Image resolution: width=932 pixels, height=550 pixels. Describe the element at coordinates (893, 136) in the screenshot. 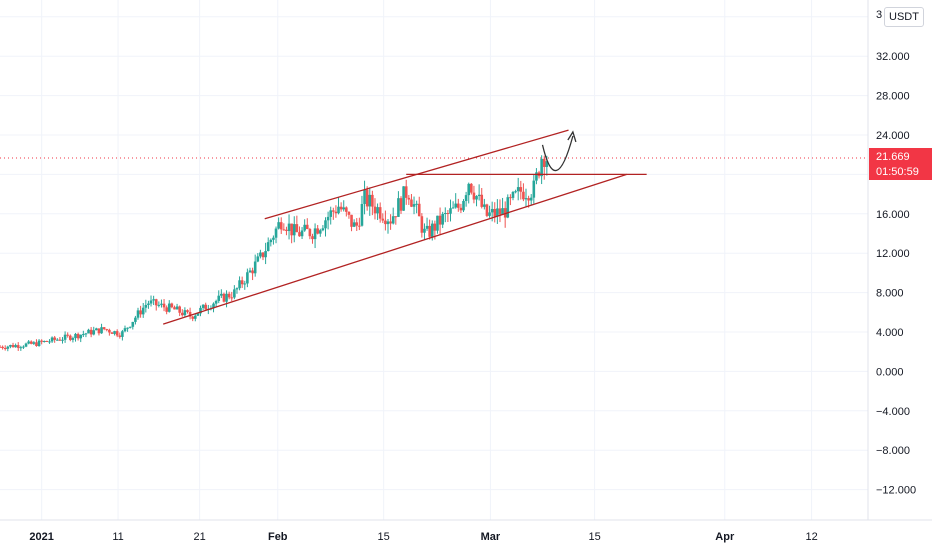

I see `y-tick-label: 24.000` at that location.